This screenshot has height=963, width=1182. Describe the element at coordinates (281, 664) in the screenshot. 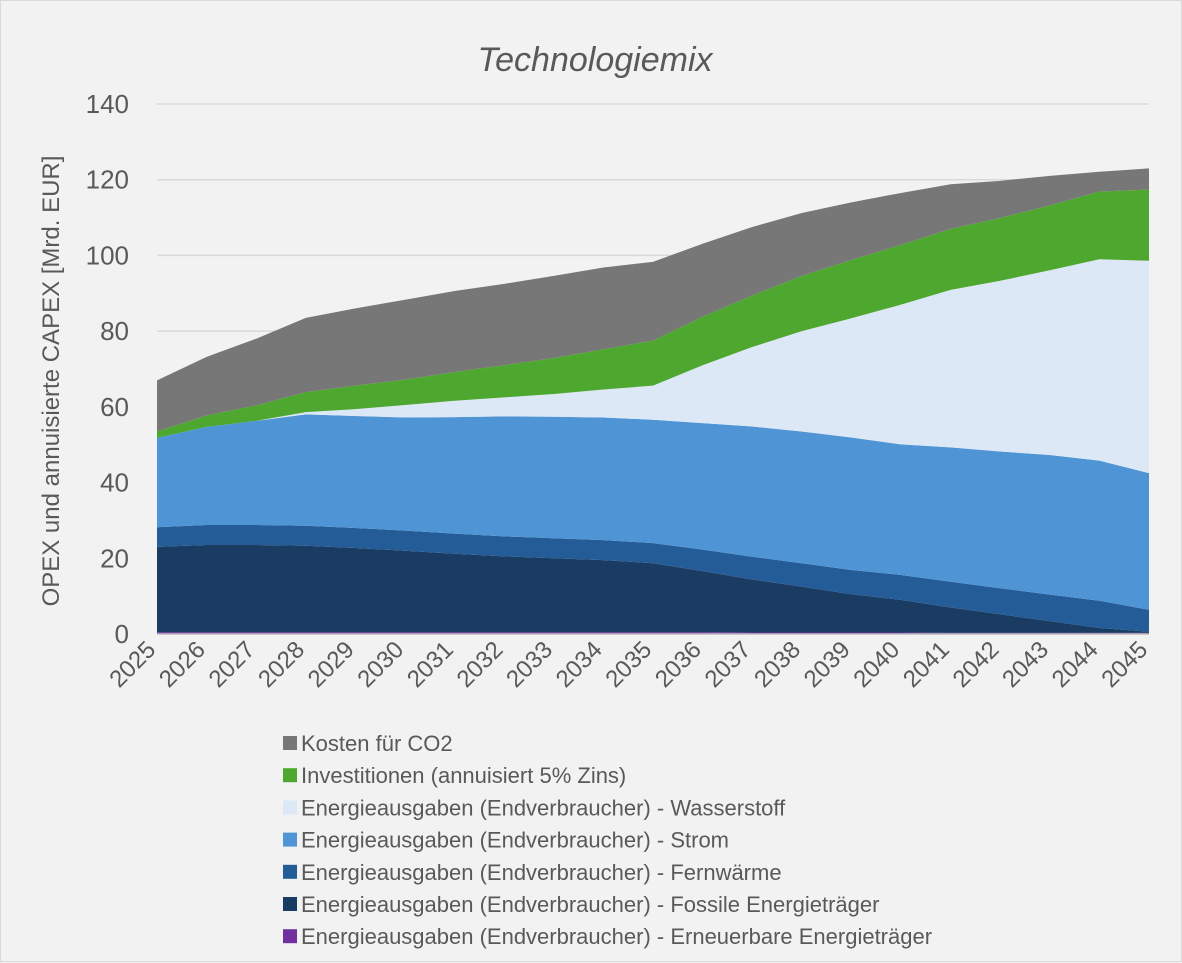

I see `x-tick-label: 2028` at that location.